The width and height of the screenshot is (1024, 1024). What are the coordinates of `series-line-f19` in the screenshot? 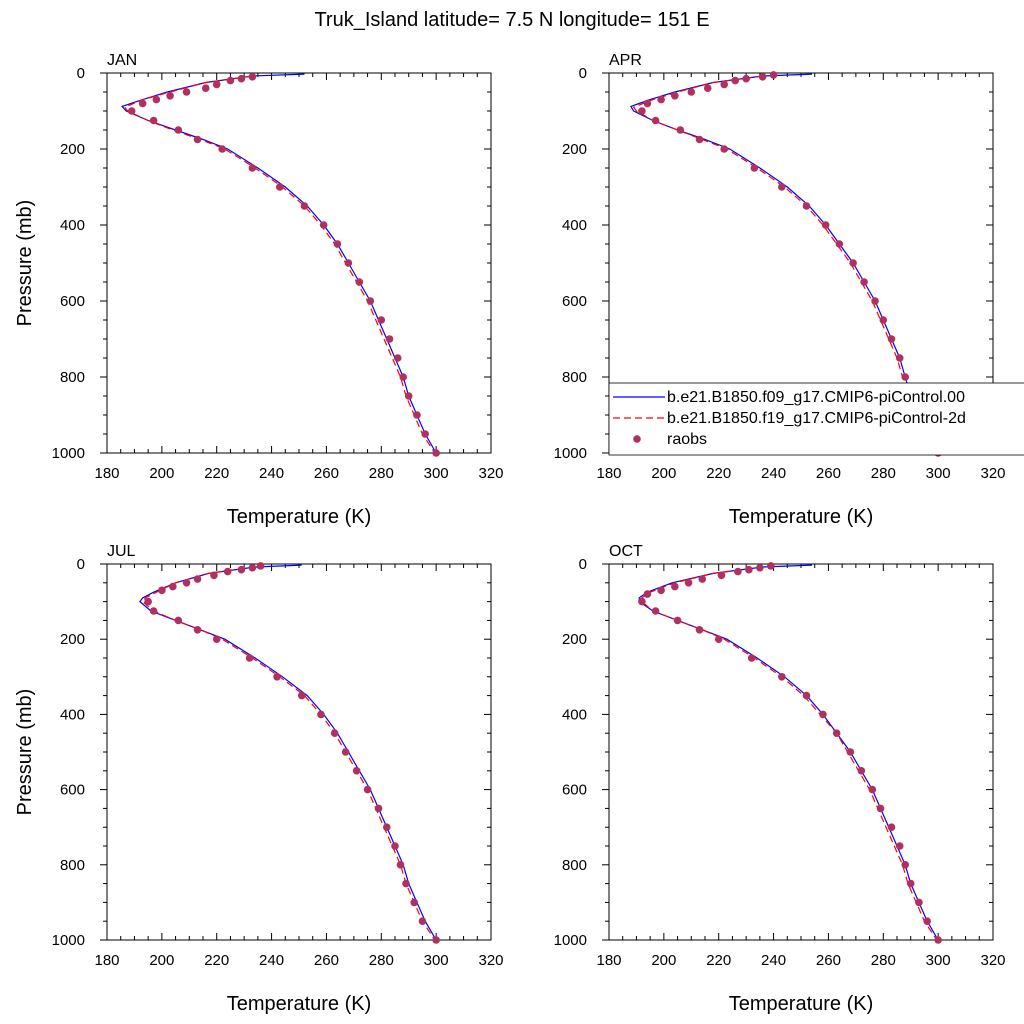 It's located at (789, 753).